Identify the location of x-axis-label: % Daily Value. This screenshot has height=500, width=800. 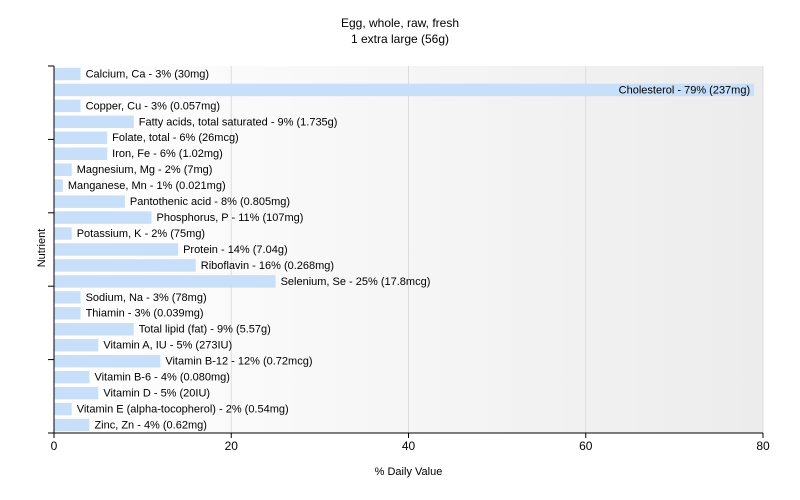
(408, 472).